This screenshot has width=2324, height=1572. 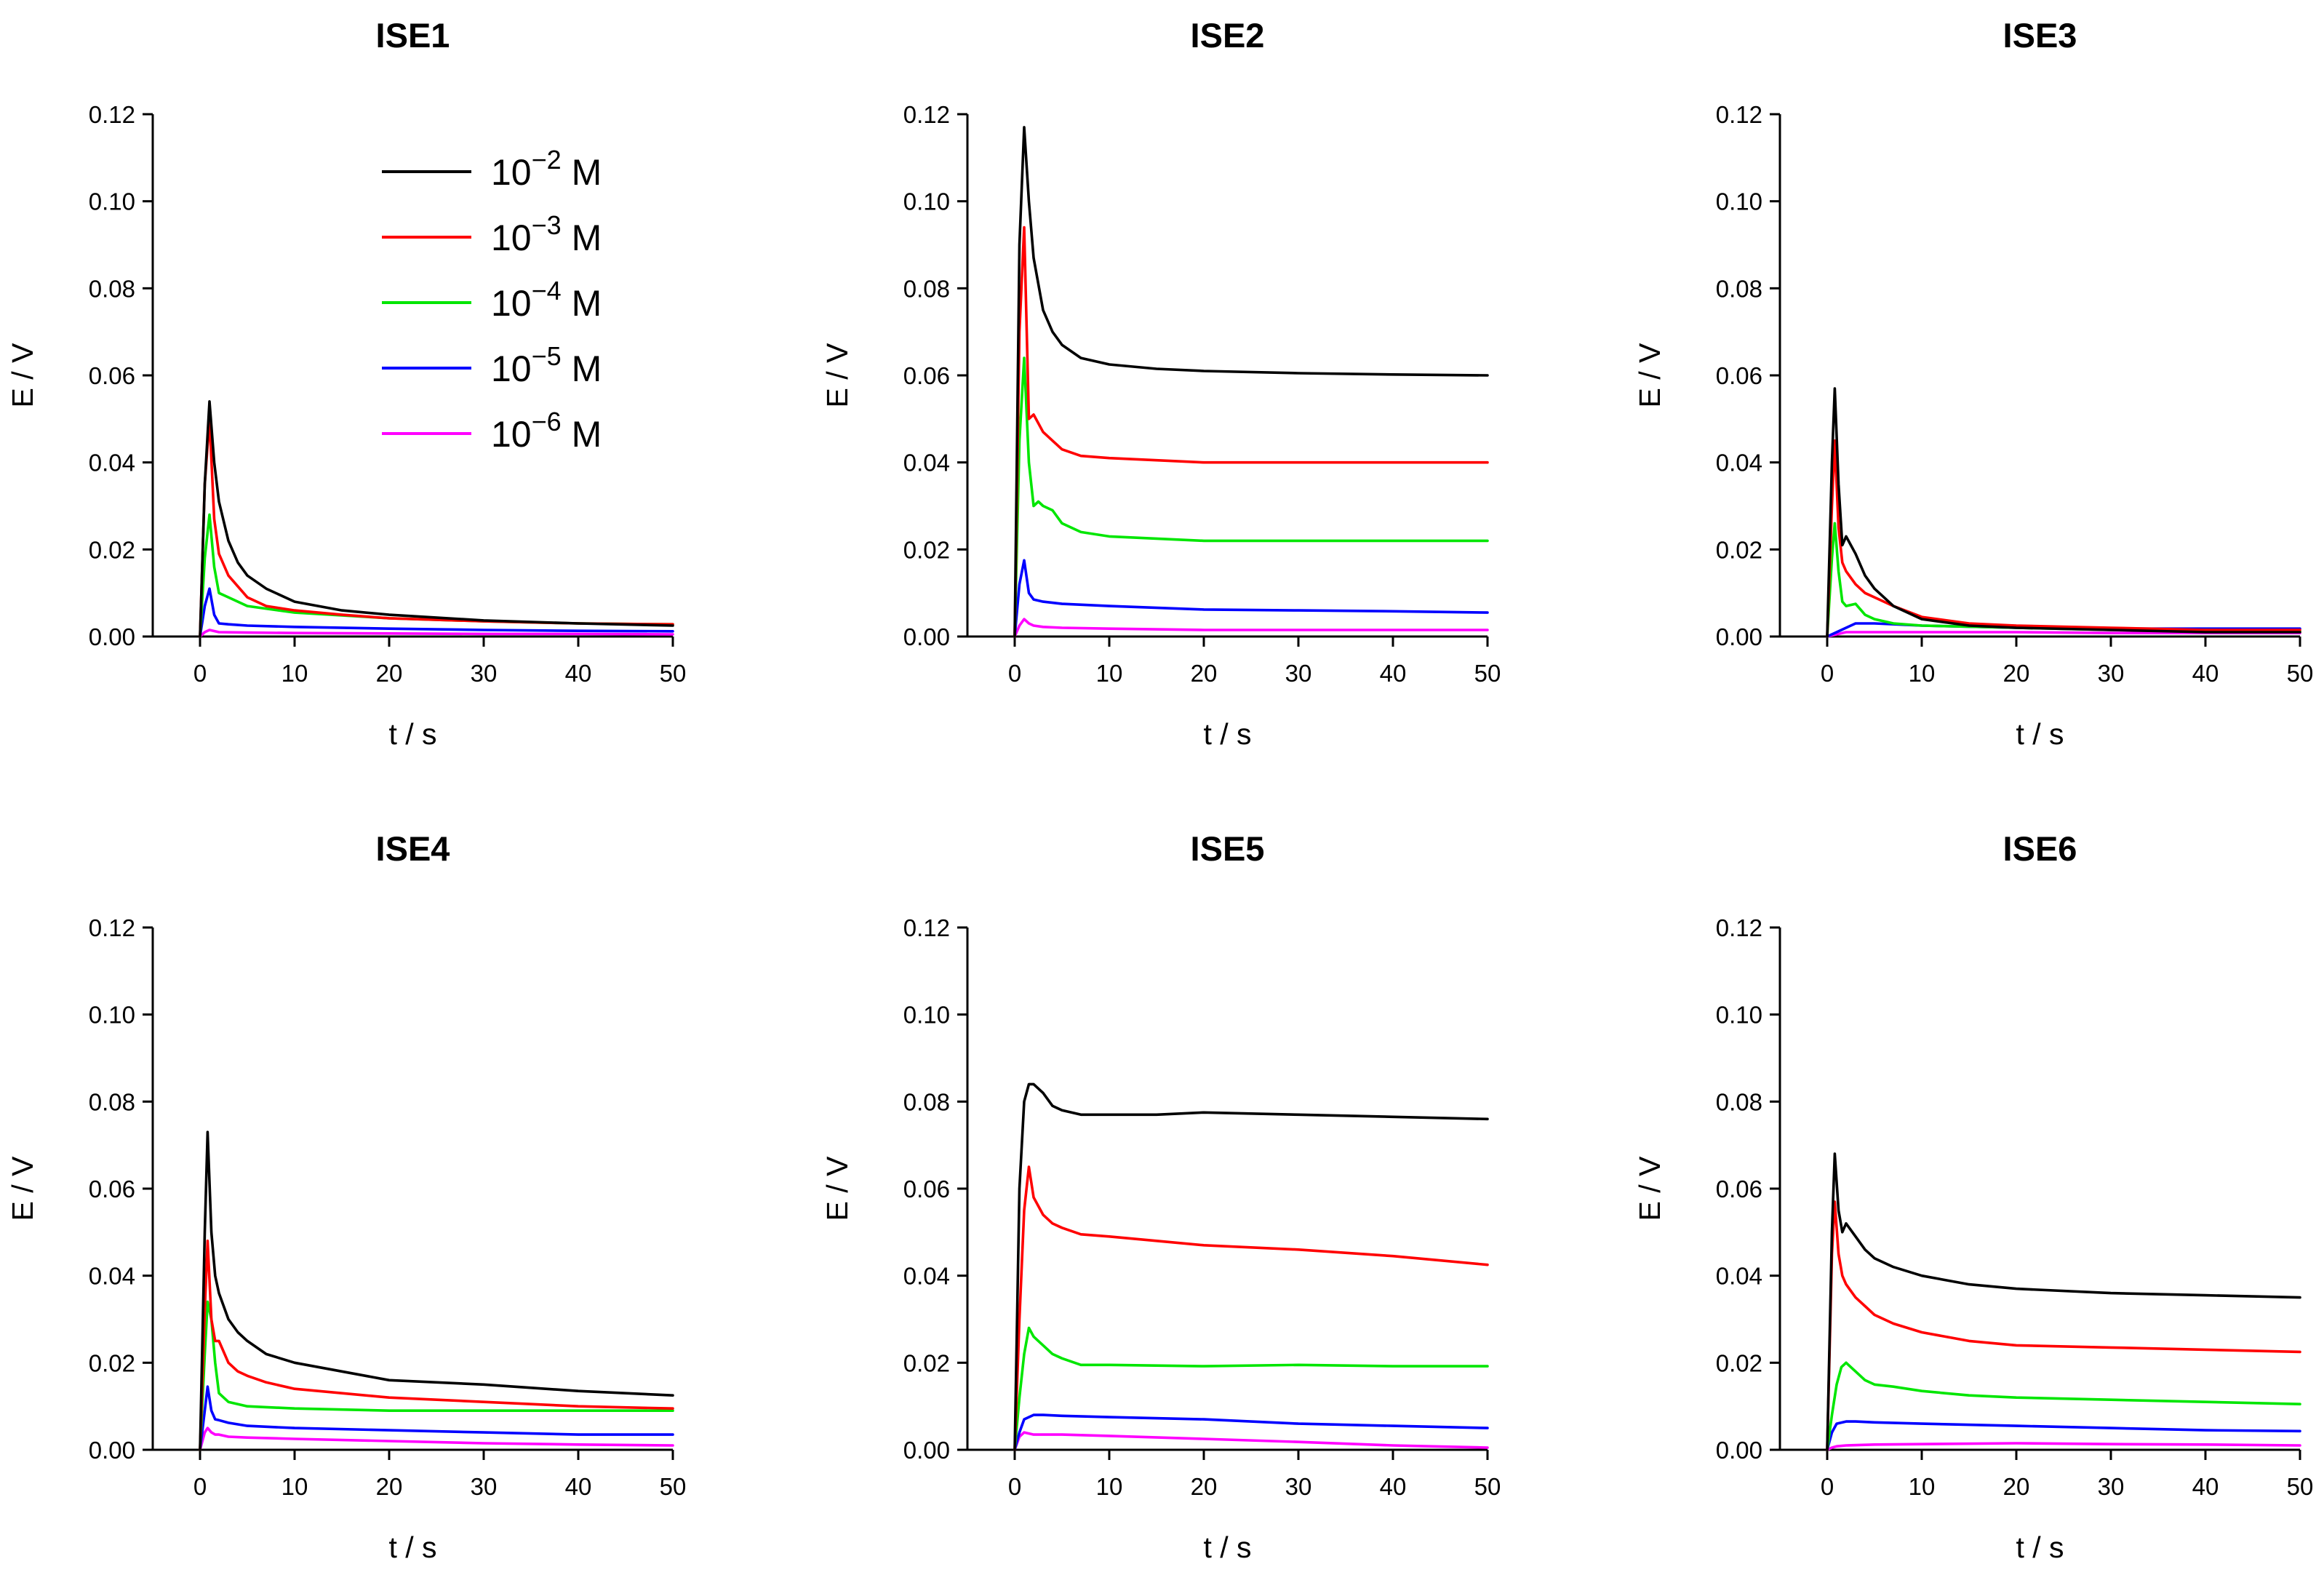 What do you see at coordinates (2040, 848) in the screenshot?
I see `chart-title: ISE6` at bounding box center [2040, 848].